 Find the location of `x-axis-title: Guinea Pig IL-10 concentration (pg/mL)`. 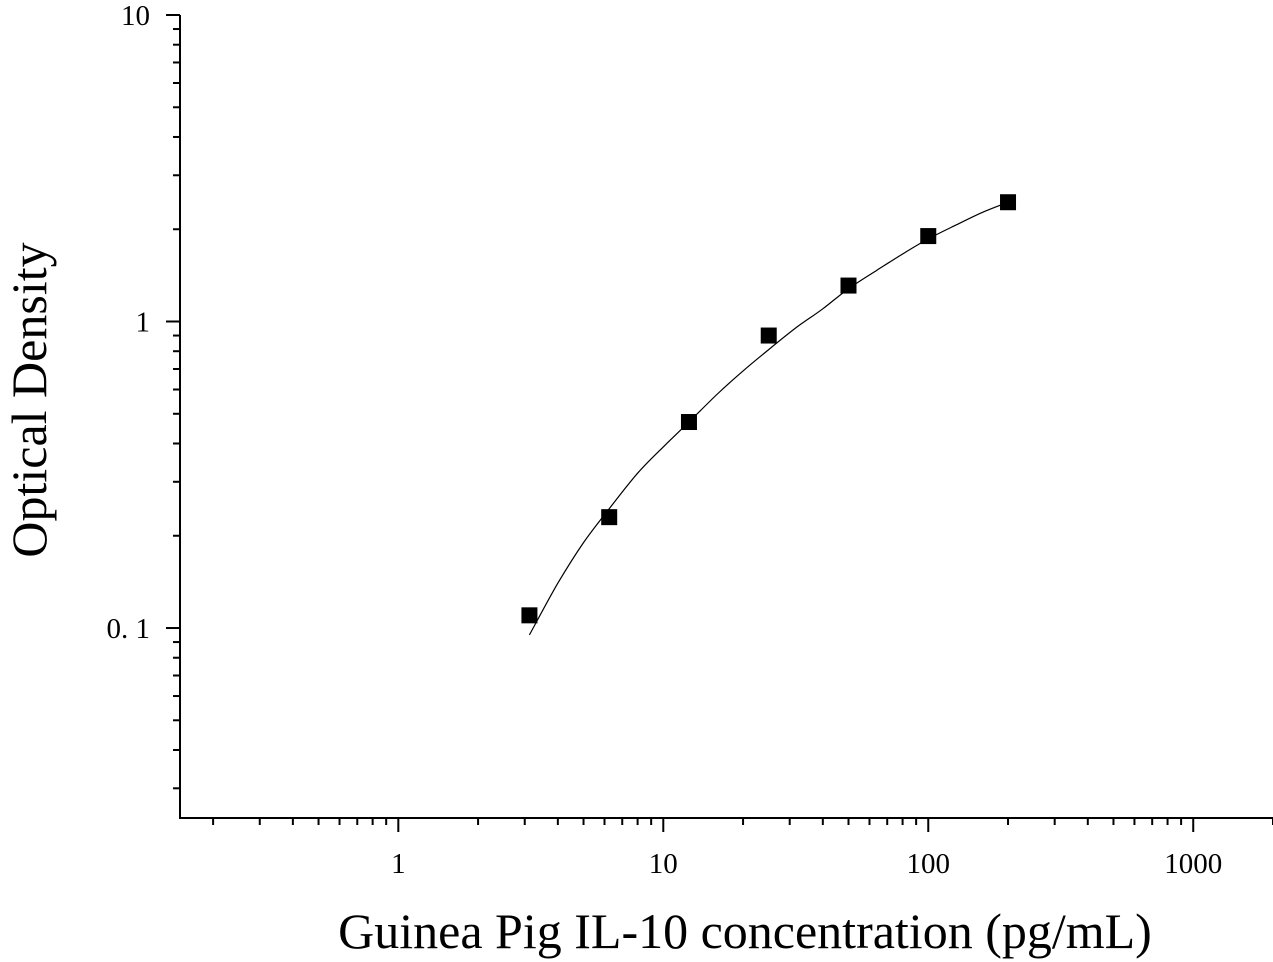

x-axis-title: Guinea Pig IL-10 concentration (pg/mL) is located at coordinates (745, 931).